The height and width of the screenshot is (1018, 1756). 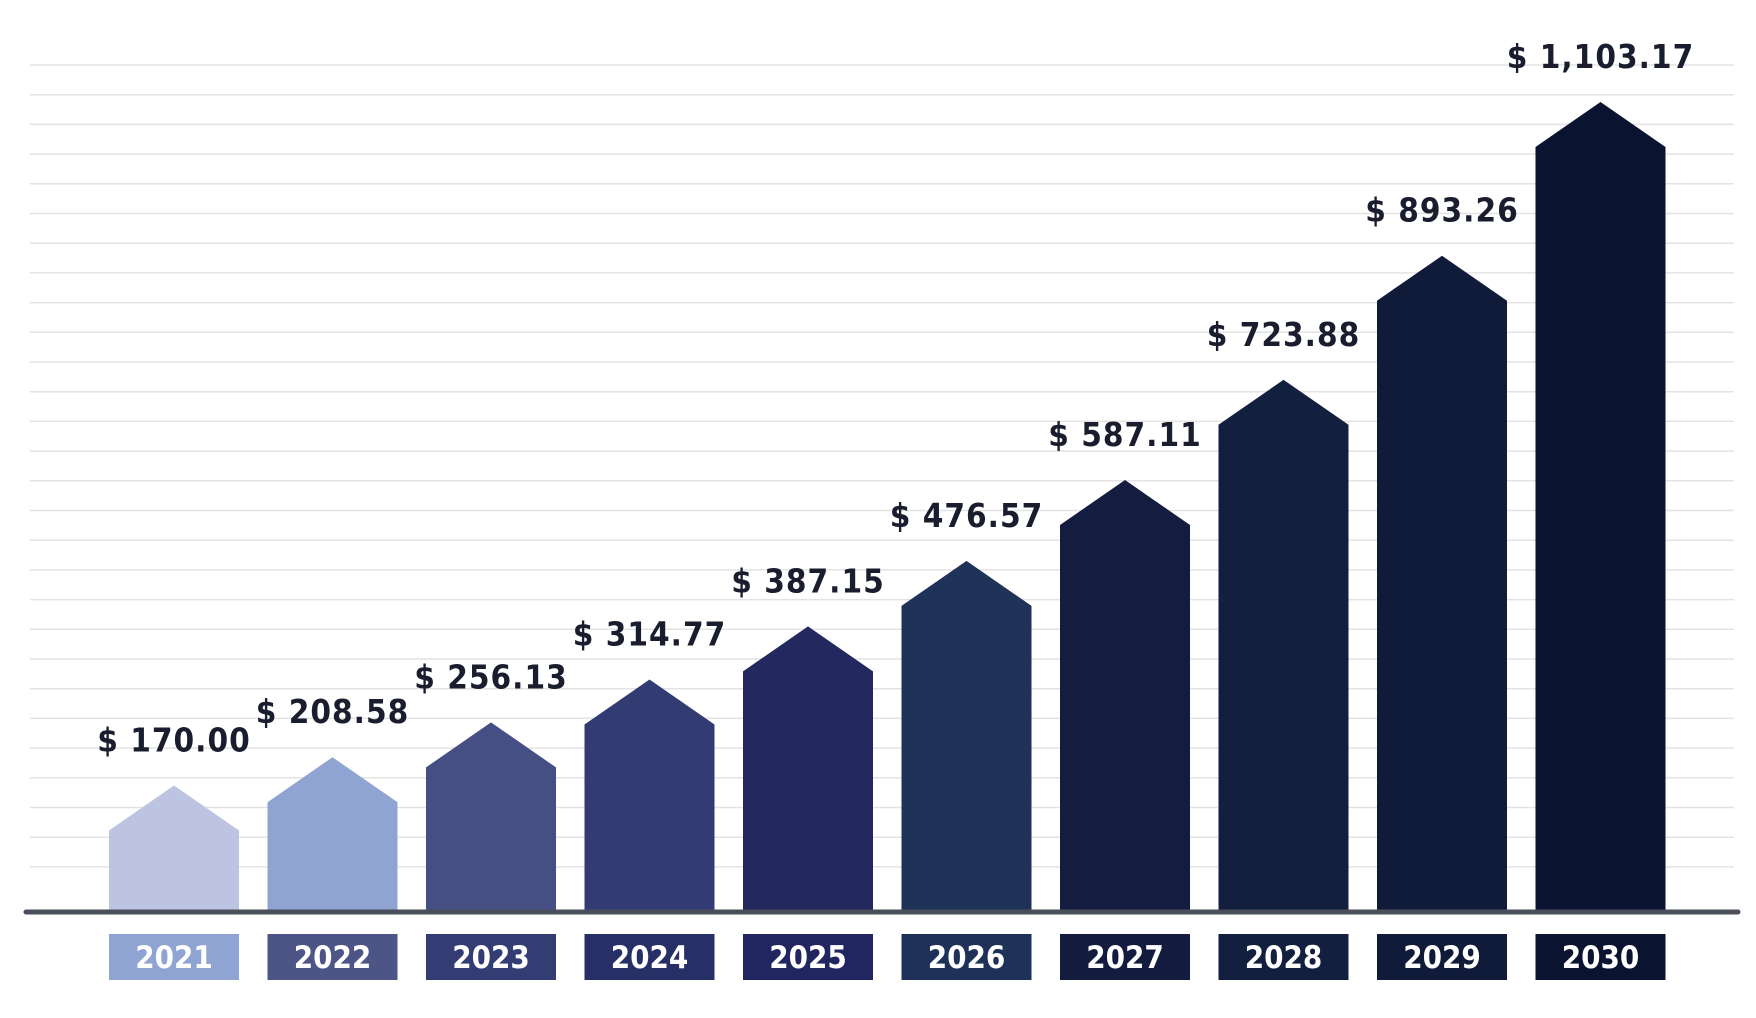 What do you see at coordinates (966, 735) in the screenshot?
I see `bar-2026` at bounding box center [966, 735].